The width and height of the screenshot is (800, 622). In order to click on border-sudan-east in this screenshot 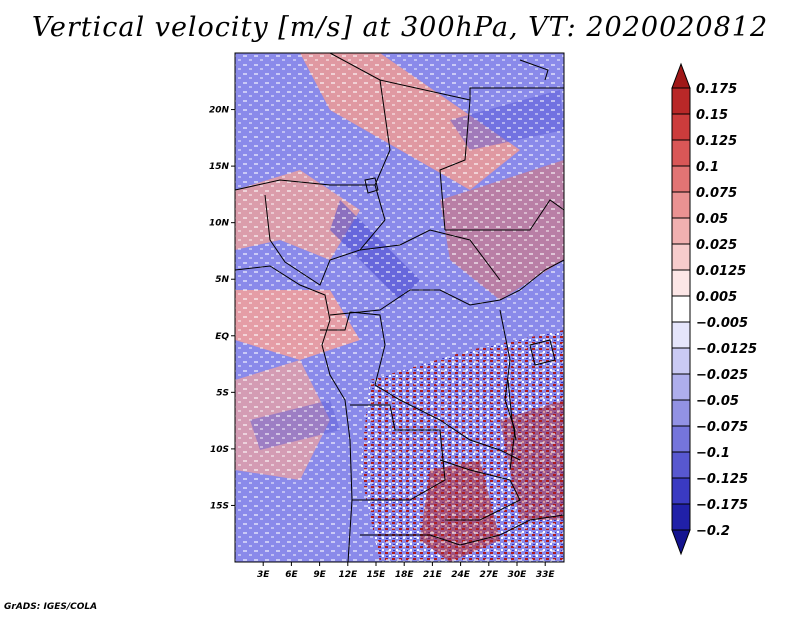, I will do `click(504, 215)`.